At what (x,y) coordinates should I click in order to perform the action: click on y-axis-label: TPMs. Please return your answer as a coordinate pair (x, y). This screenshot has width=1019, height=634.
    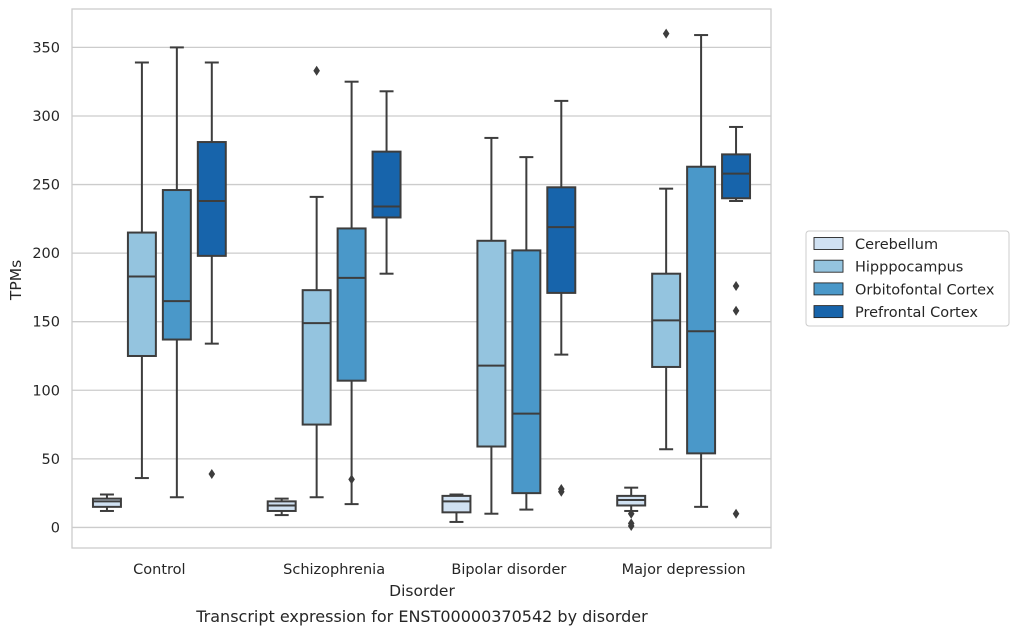
    Looking at the image, I should click on (16, 280).